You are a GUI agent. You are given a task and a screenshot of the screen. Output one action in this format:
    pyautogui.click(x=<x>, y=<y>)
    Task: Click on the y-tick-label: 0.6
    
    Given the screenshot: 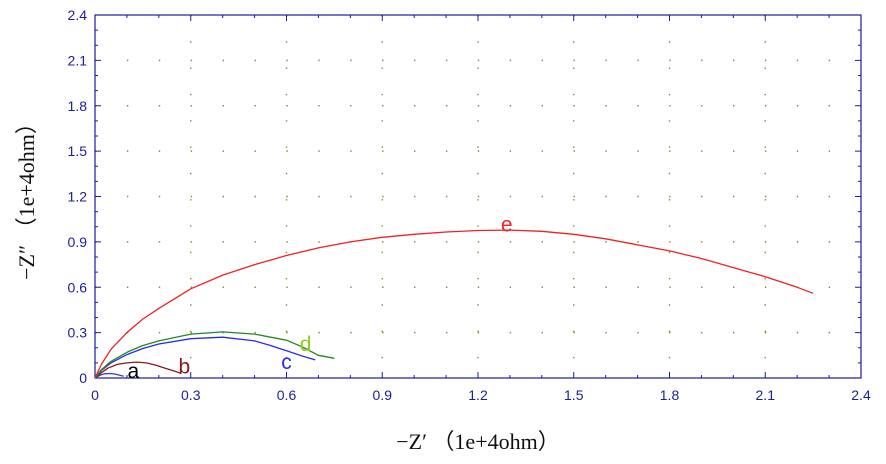 What is the action you would take?
    pyautogui.click(x=78, y=287)
    